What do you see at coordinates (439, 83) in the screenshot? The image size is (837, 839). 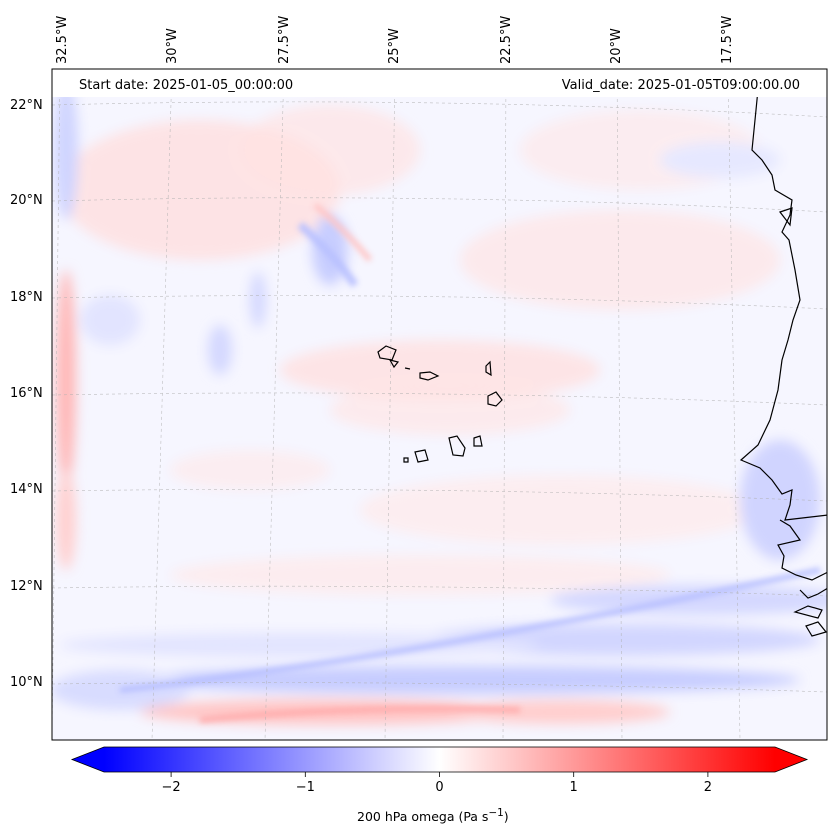 I see `info-strip` at bounding box center [439, 83].